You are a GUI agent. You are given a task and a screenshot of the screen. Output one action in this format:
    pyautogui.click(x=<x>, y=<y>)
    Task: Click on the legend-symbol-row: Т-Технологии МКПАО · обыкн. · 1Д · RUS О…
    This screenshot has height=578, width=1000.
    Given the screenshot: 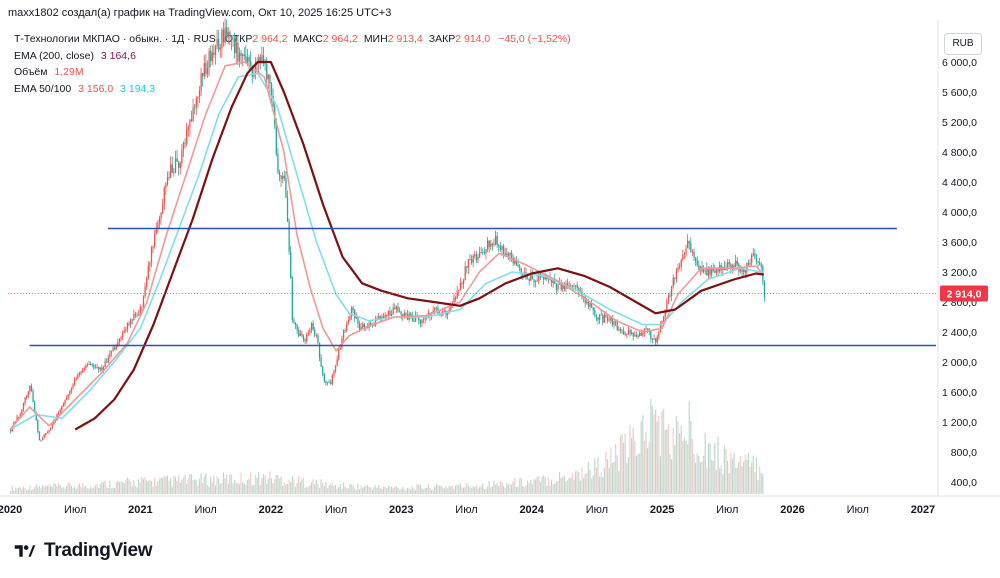 What is the action you would take?
    pyautogui.click(x=292, y=39)
    